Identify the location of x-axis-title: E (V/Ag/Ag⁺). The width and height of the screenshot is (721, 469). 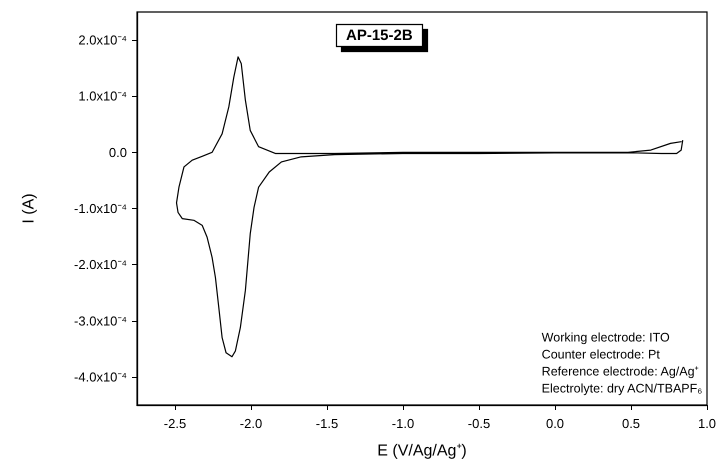
(422, 451).